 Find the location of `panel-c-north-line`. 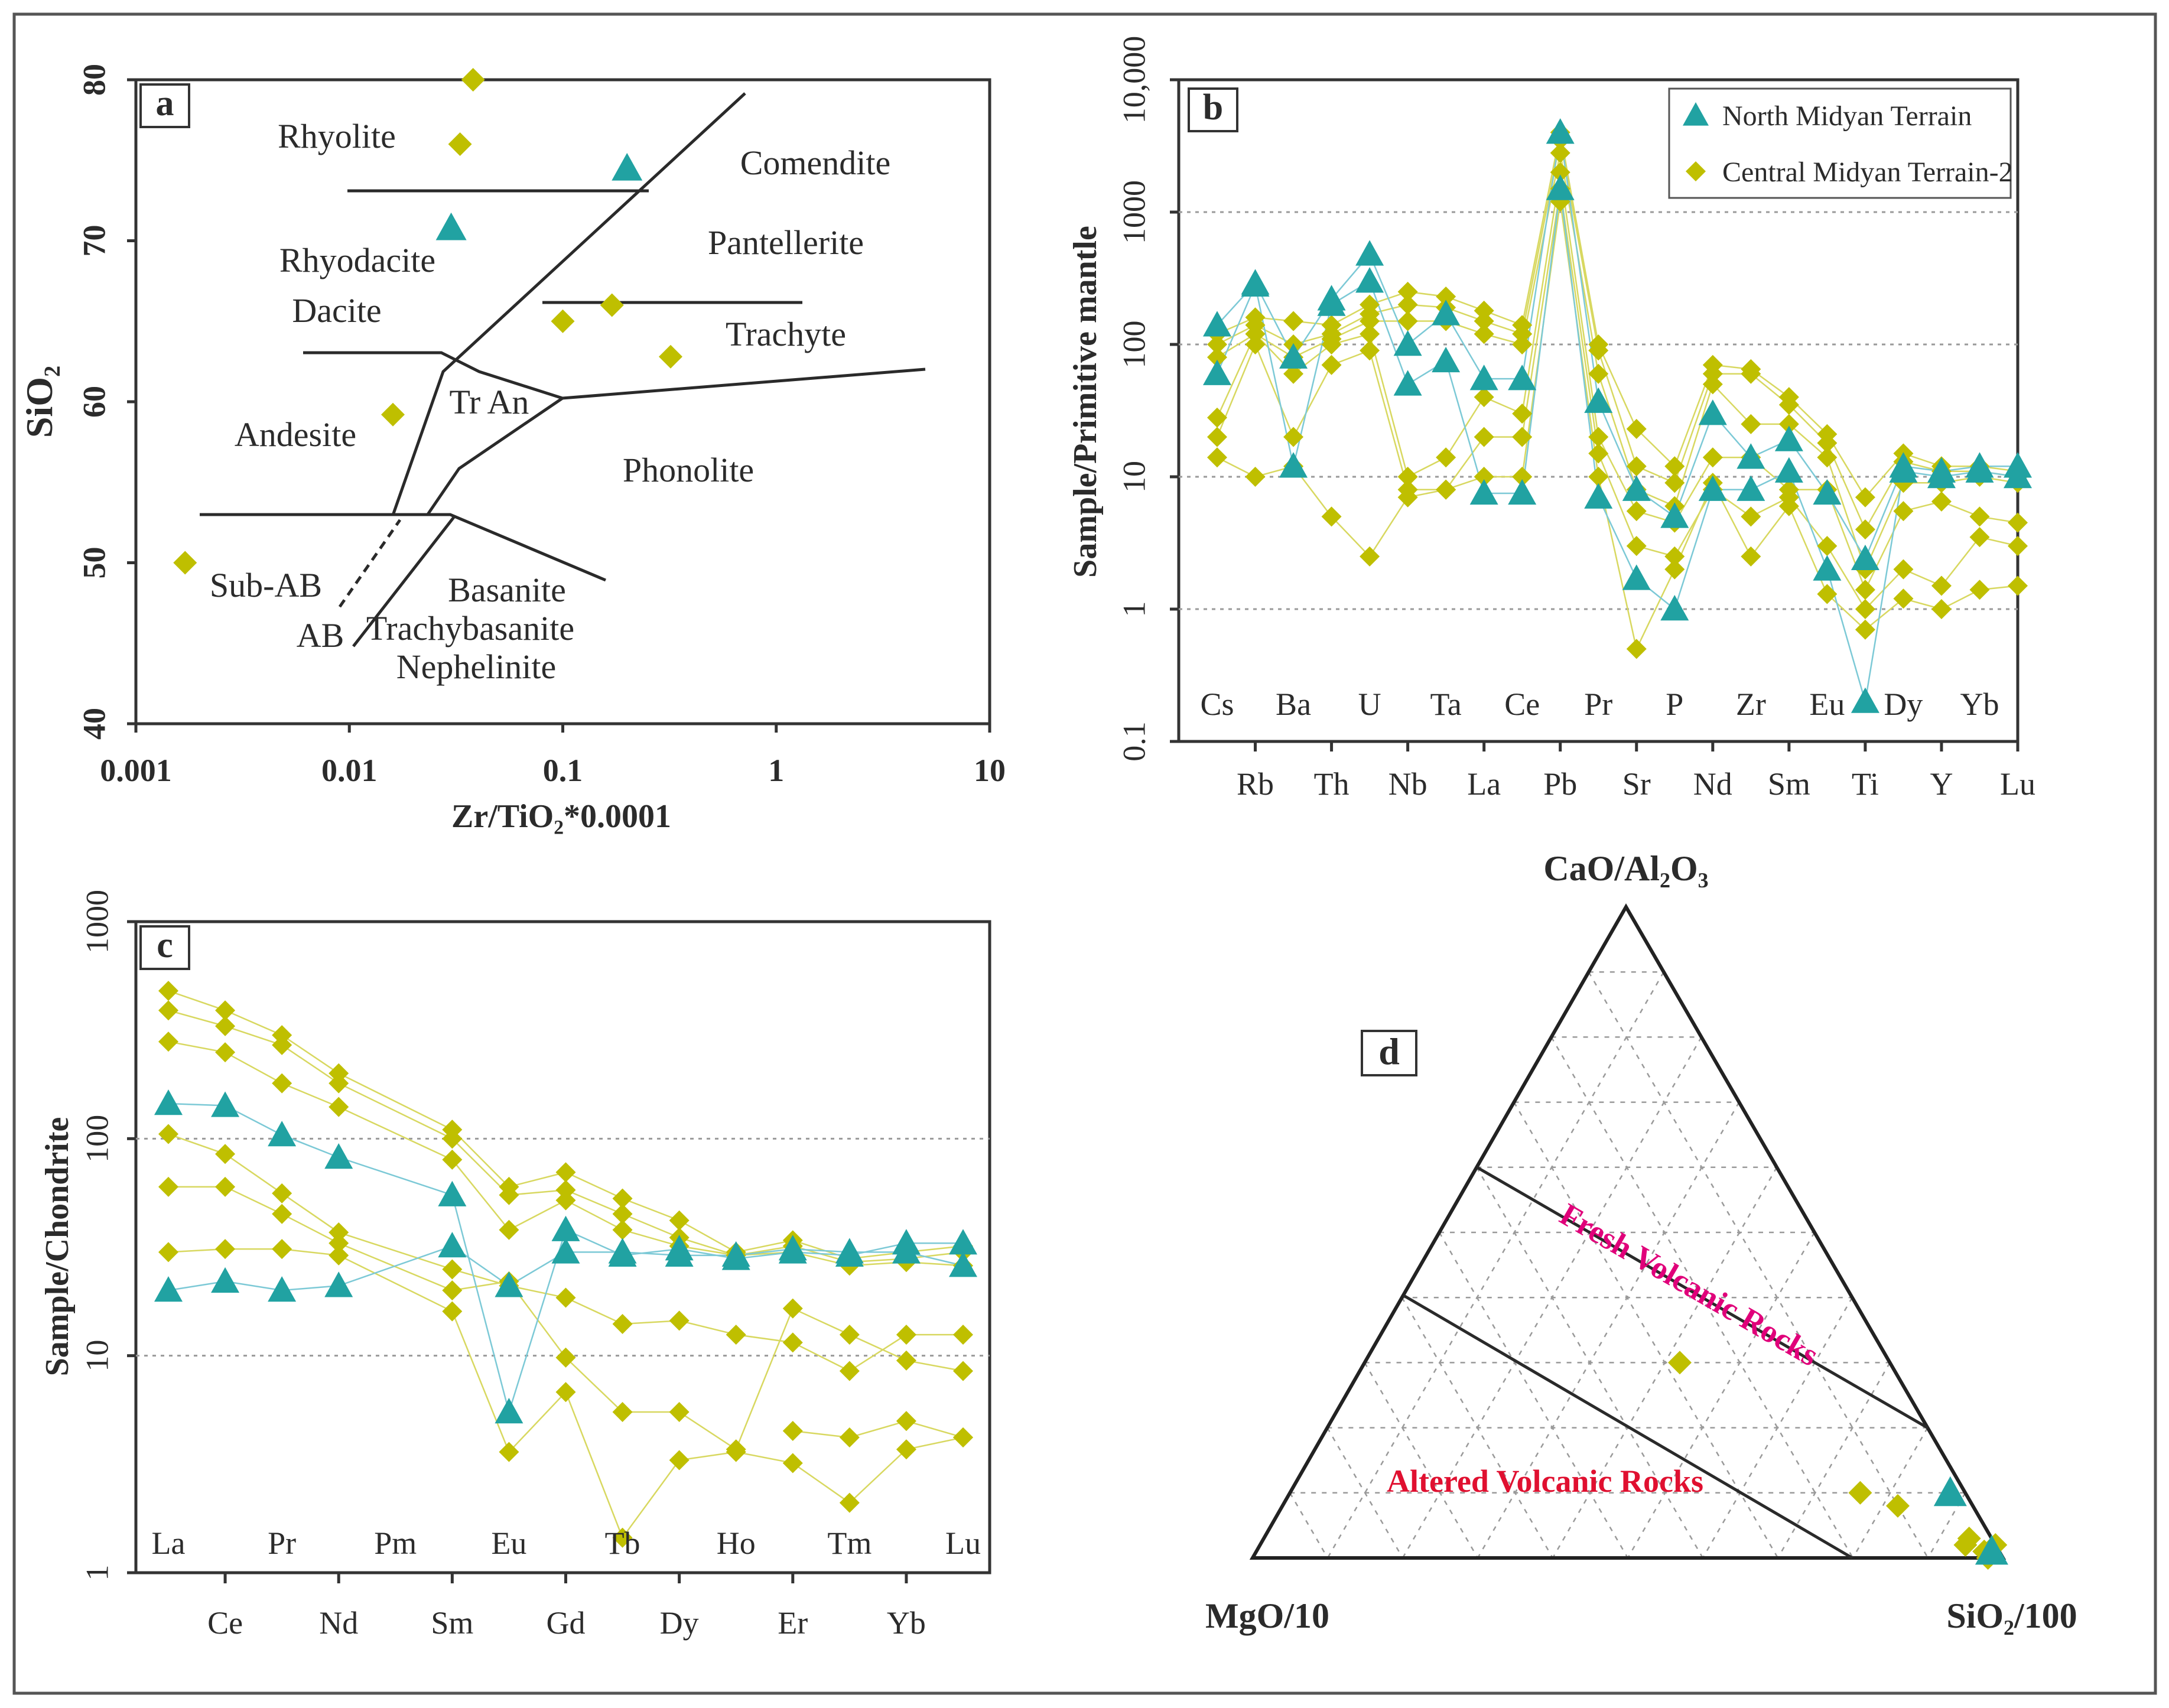

panel-c-north-line is located at coordinates (566, 1268).